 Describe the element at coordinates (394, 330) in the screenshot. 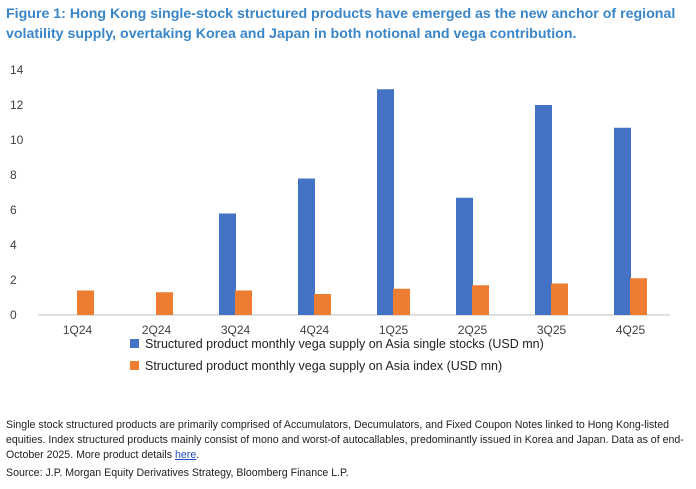

I see `x-tick-label: 1Q25` at that location.